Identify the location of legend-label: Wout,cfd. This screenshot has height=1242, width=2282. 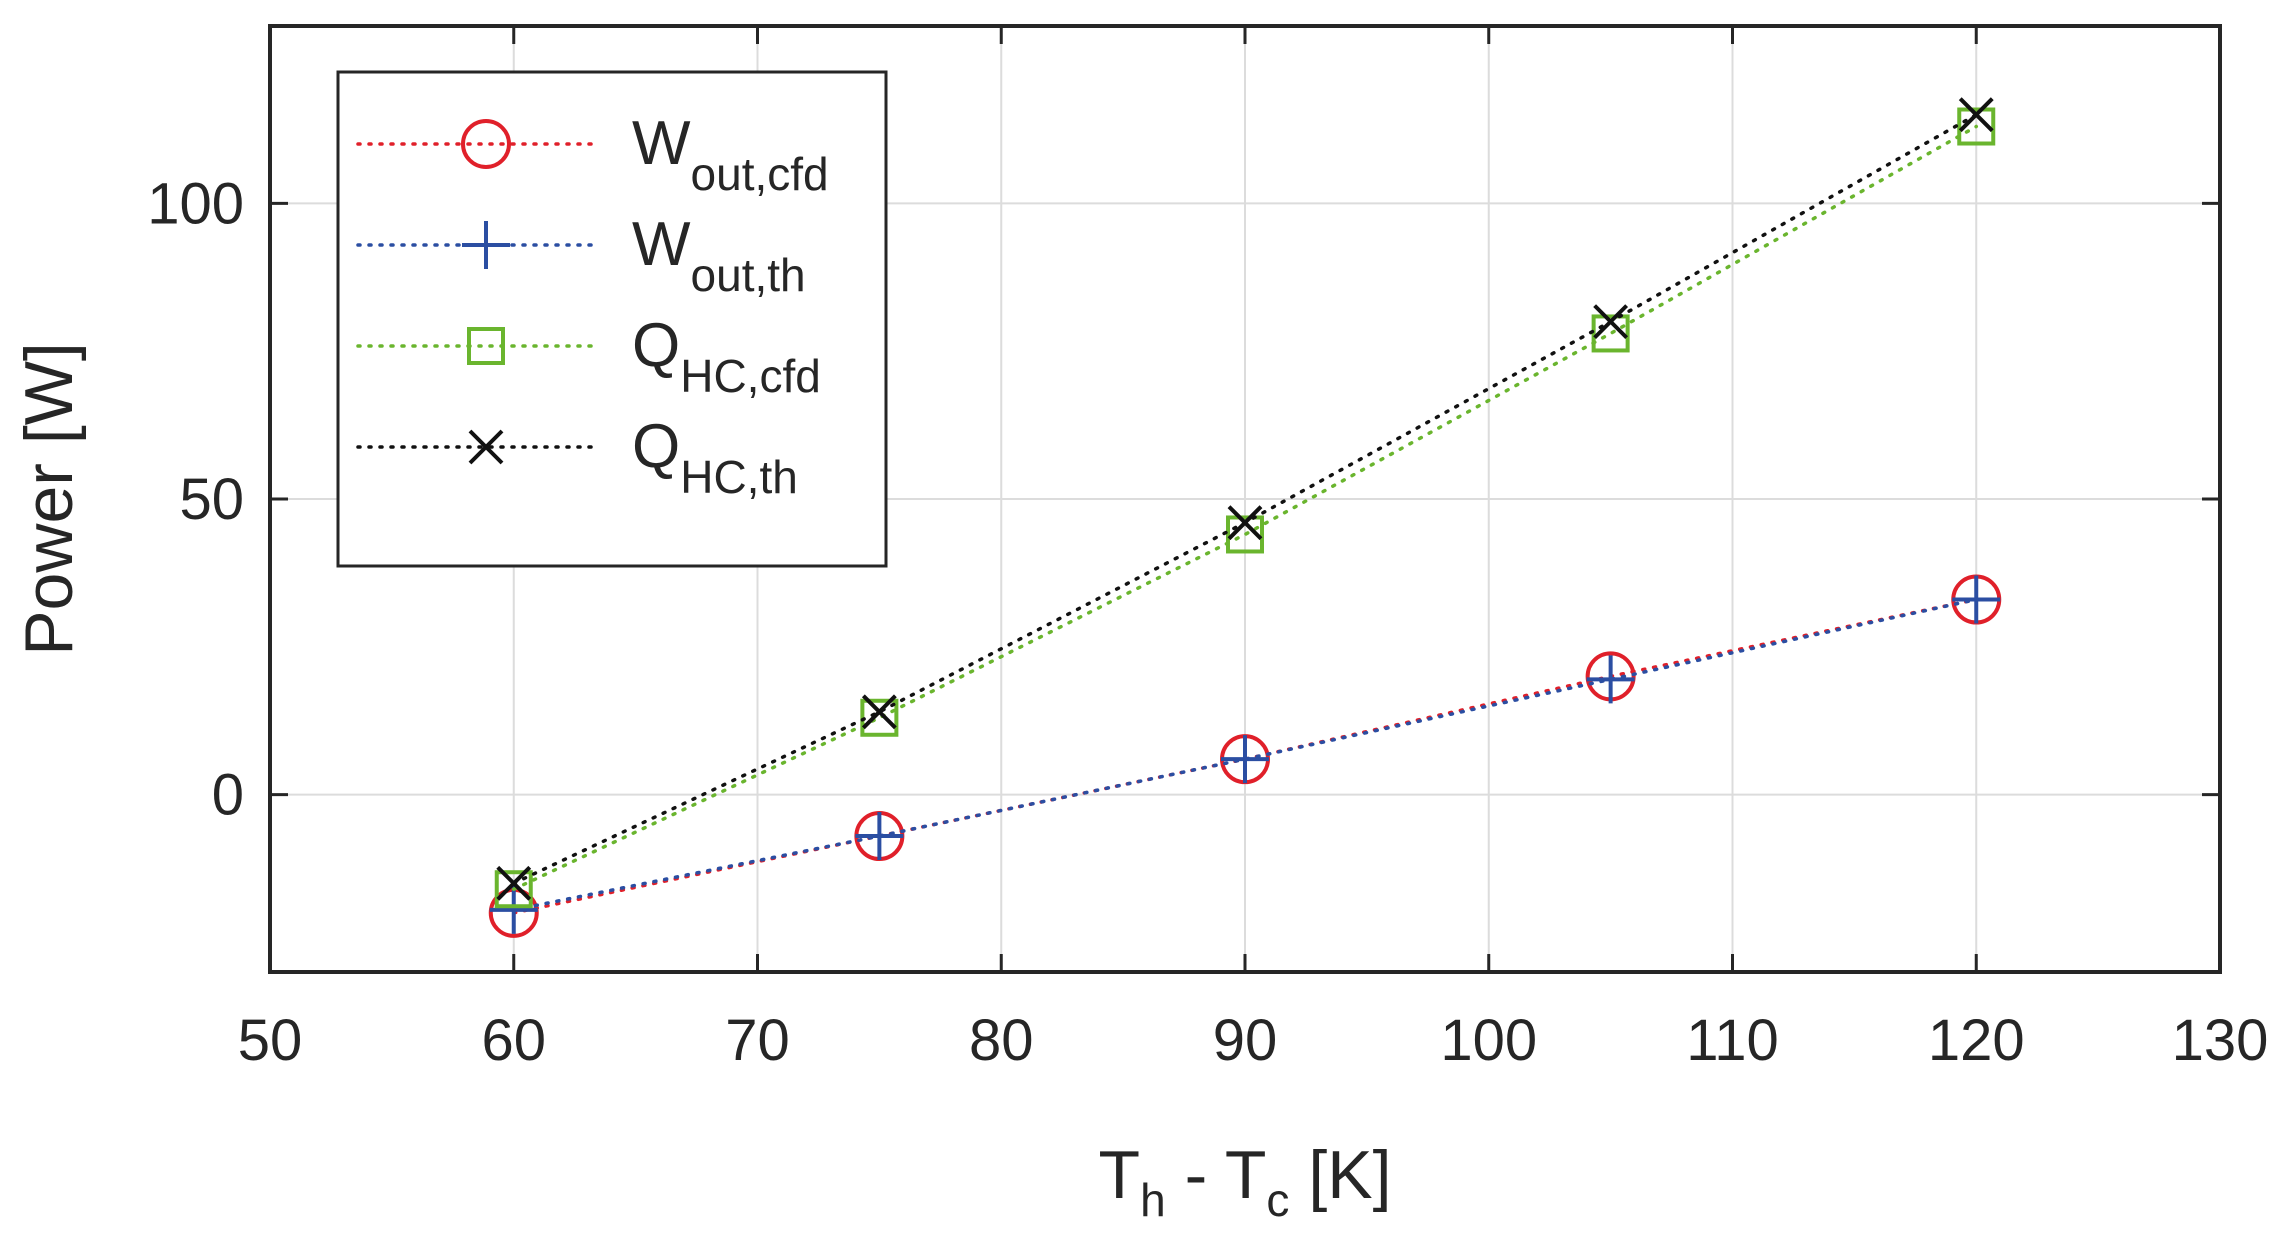
(730, 154).